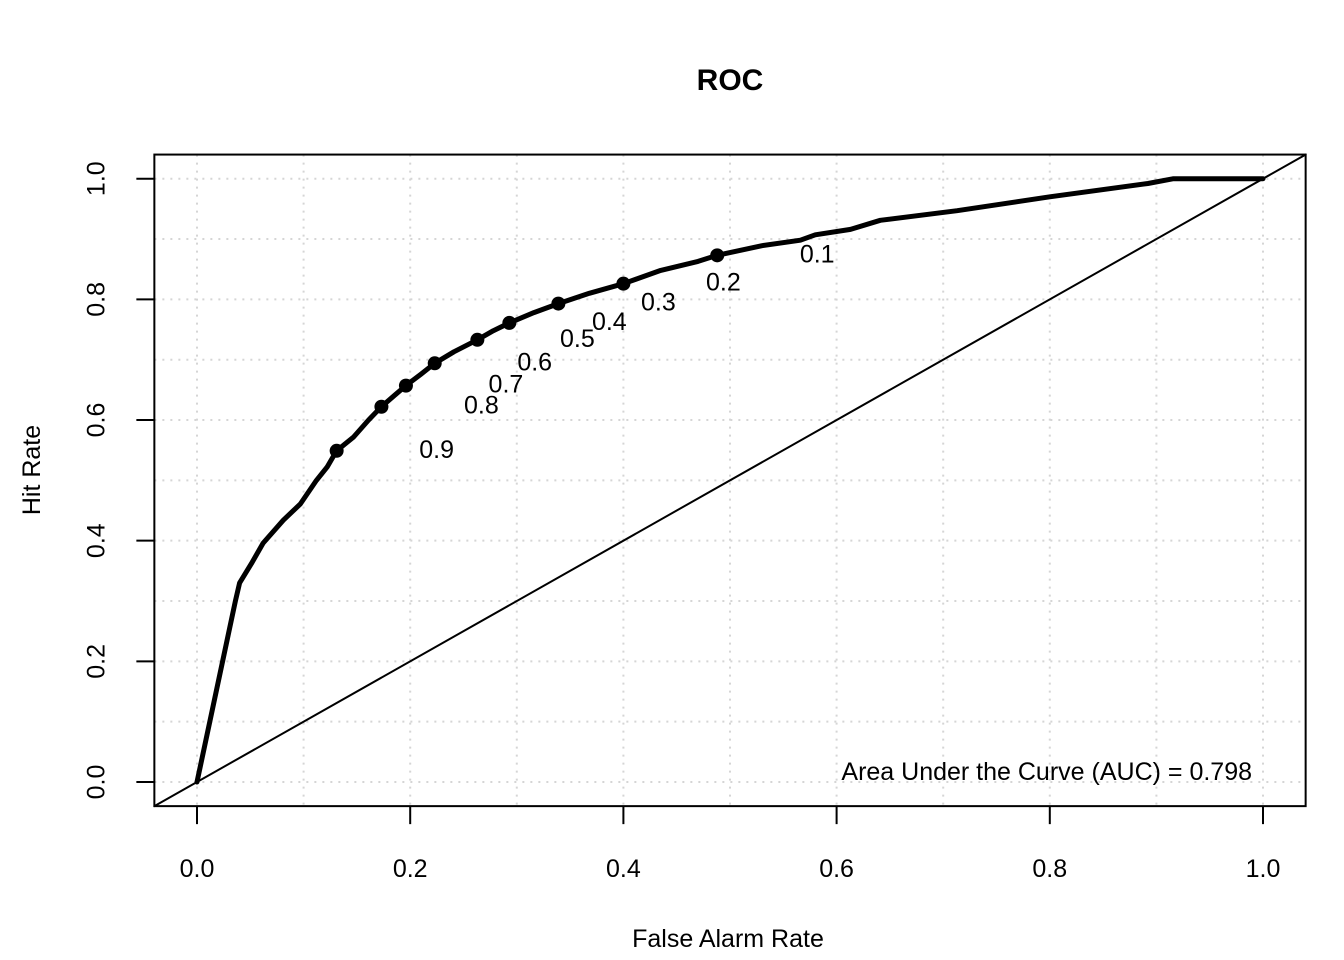 The image size is (1344, 960). Describe the element at coordinates (723, 283) in the screenshot. I see `roc-point-threshold-label: 0.2` at that location.